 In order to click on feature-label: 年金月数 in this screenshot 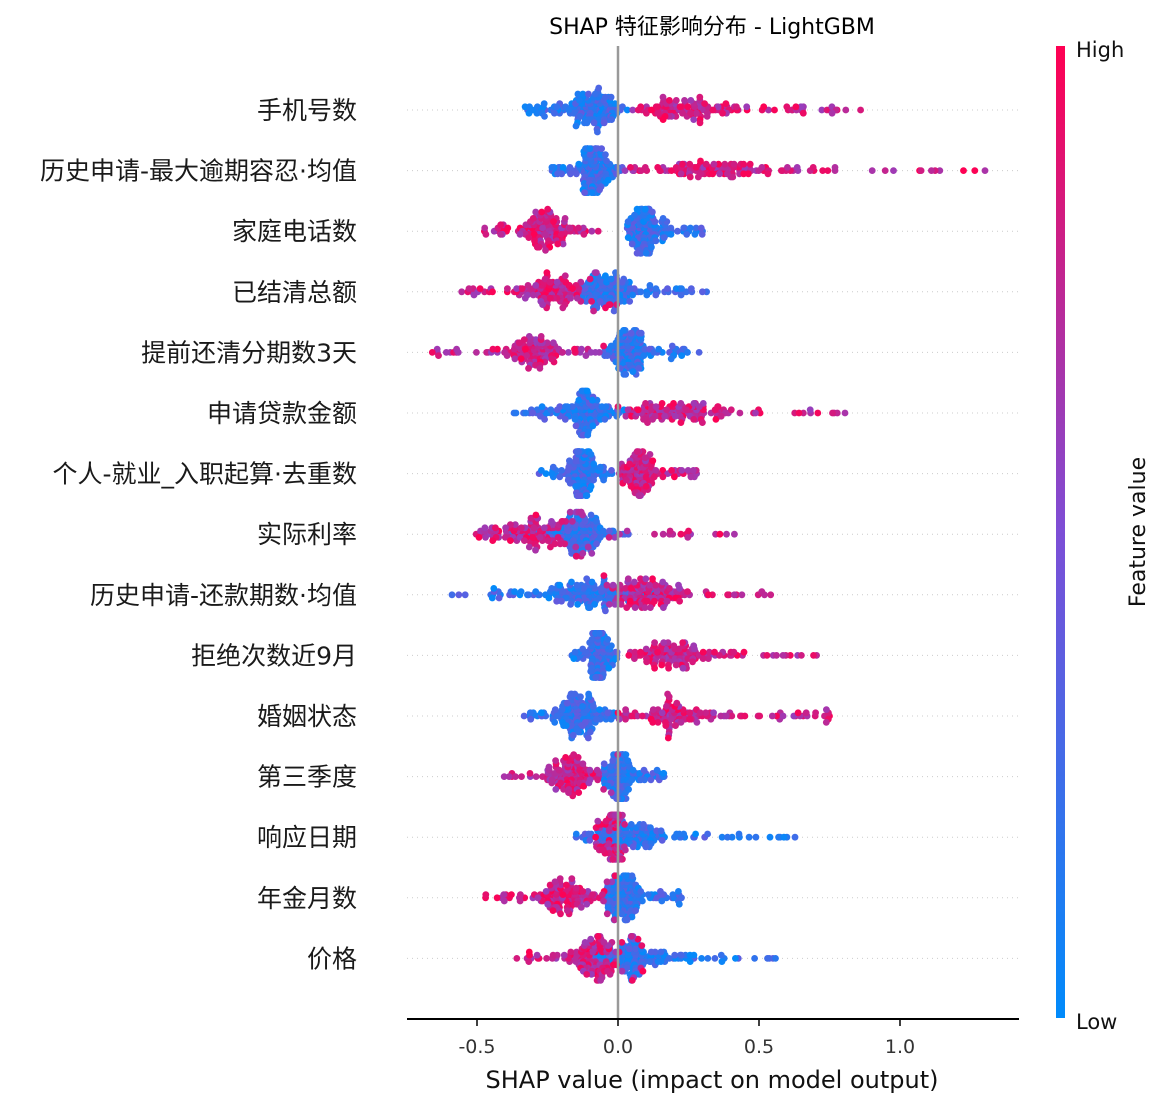, I will do `click(307, 898)`.